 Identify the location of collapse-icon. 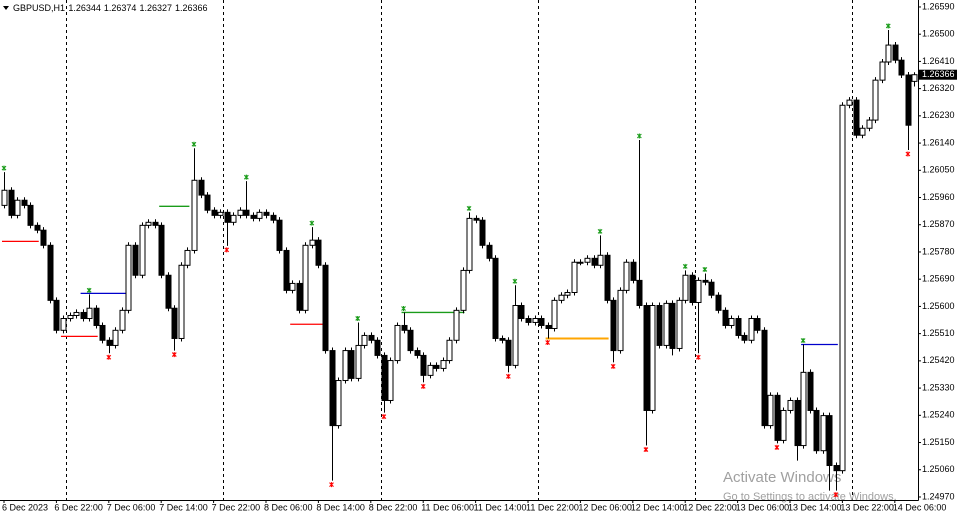
(6, 8).